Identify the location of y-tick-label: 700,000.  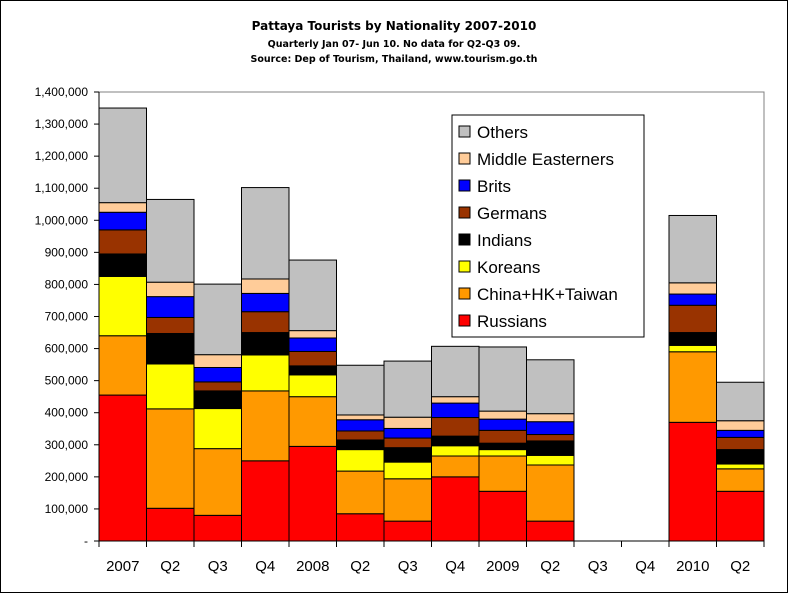
(67, 317).